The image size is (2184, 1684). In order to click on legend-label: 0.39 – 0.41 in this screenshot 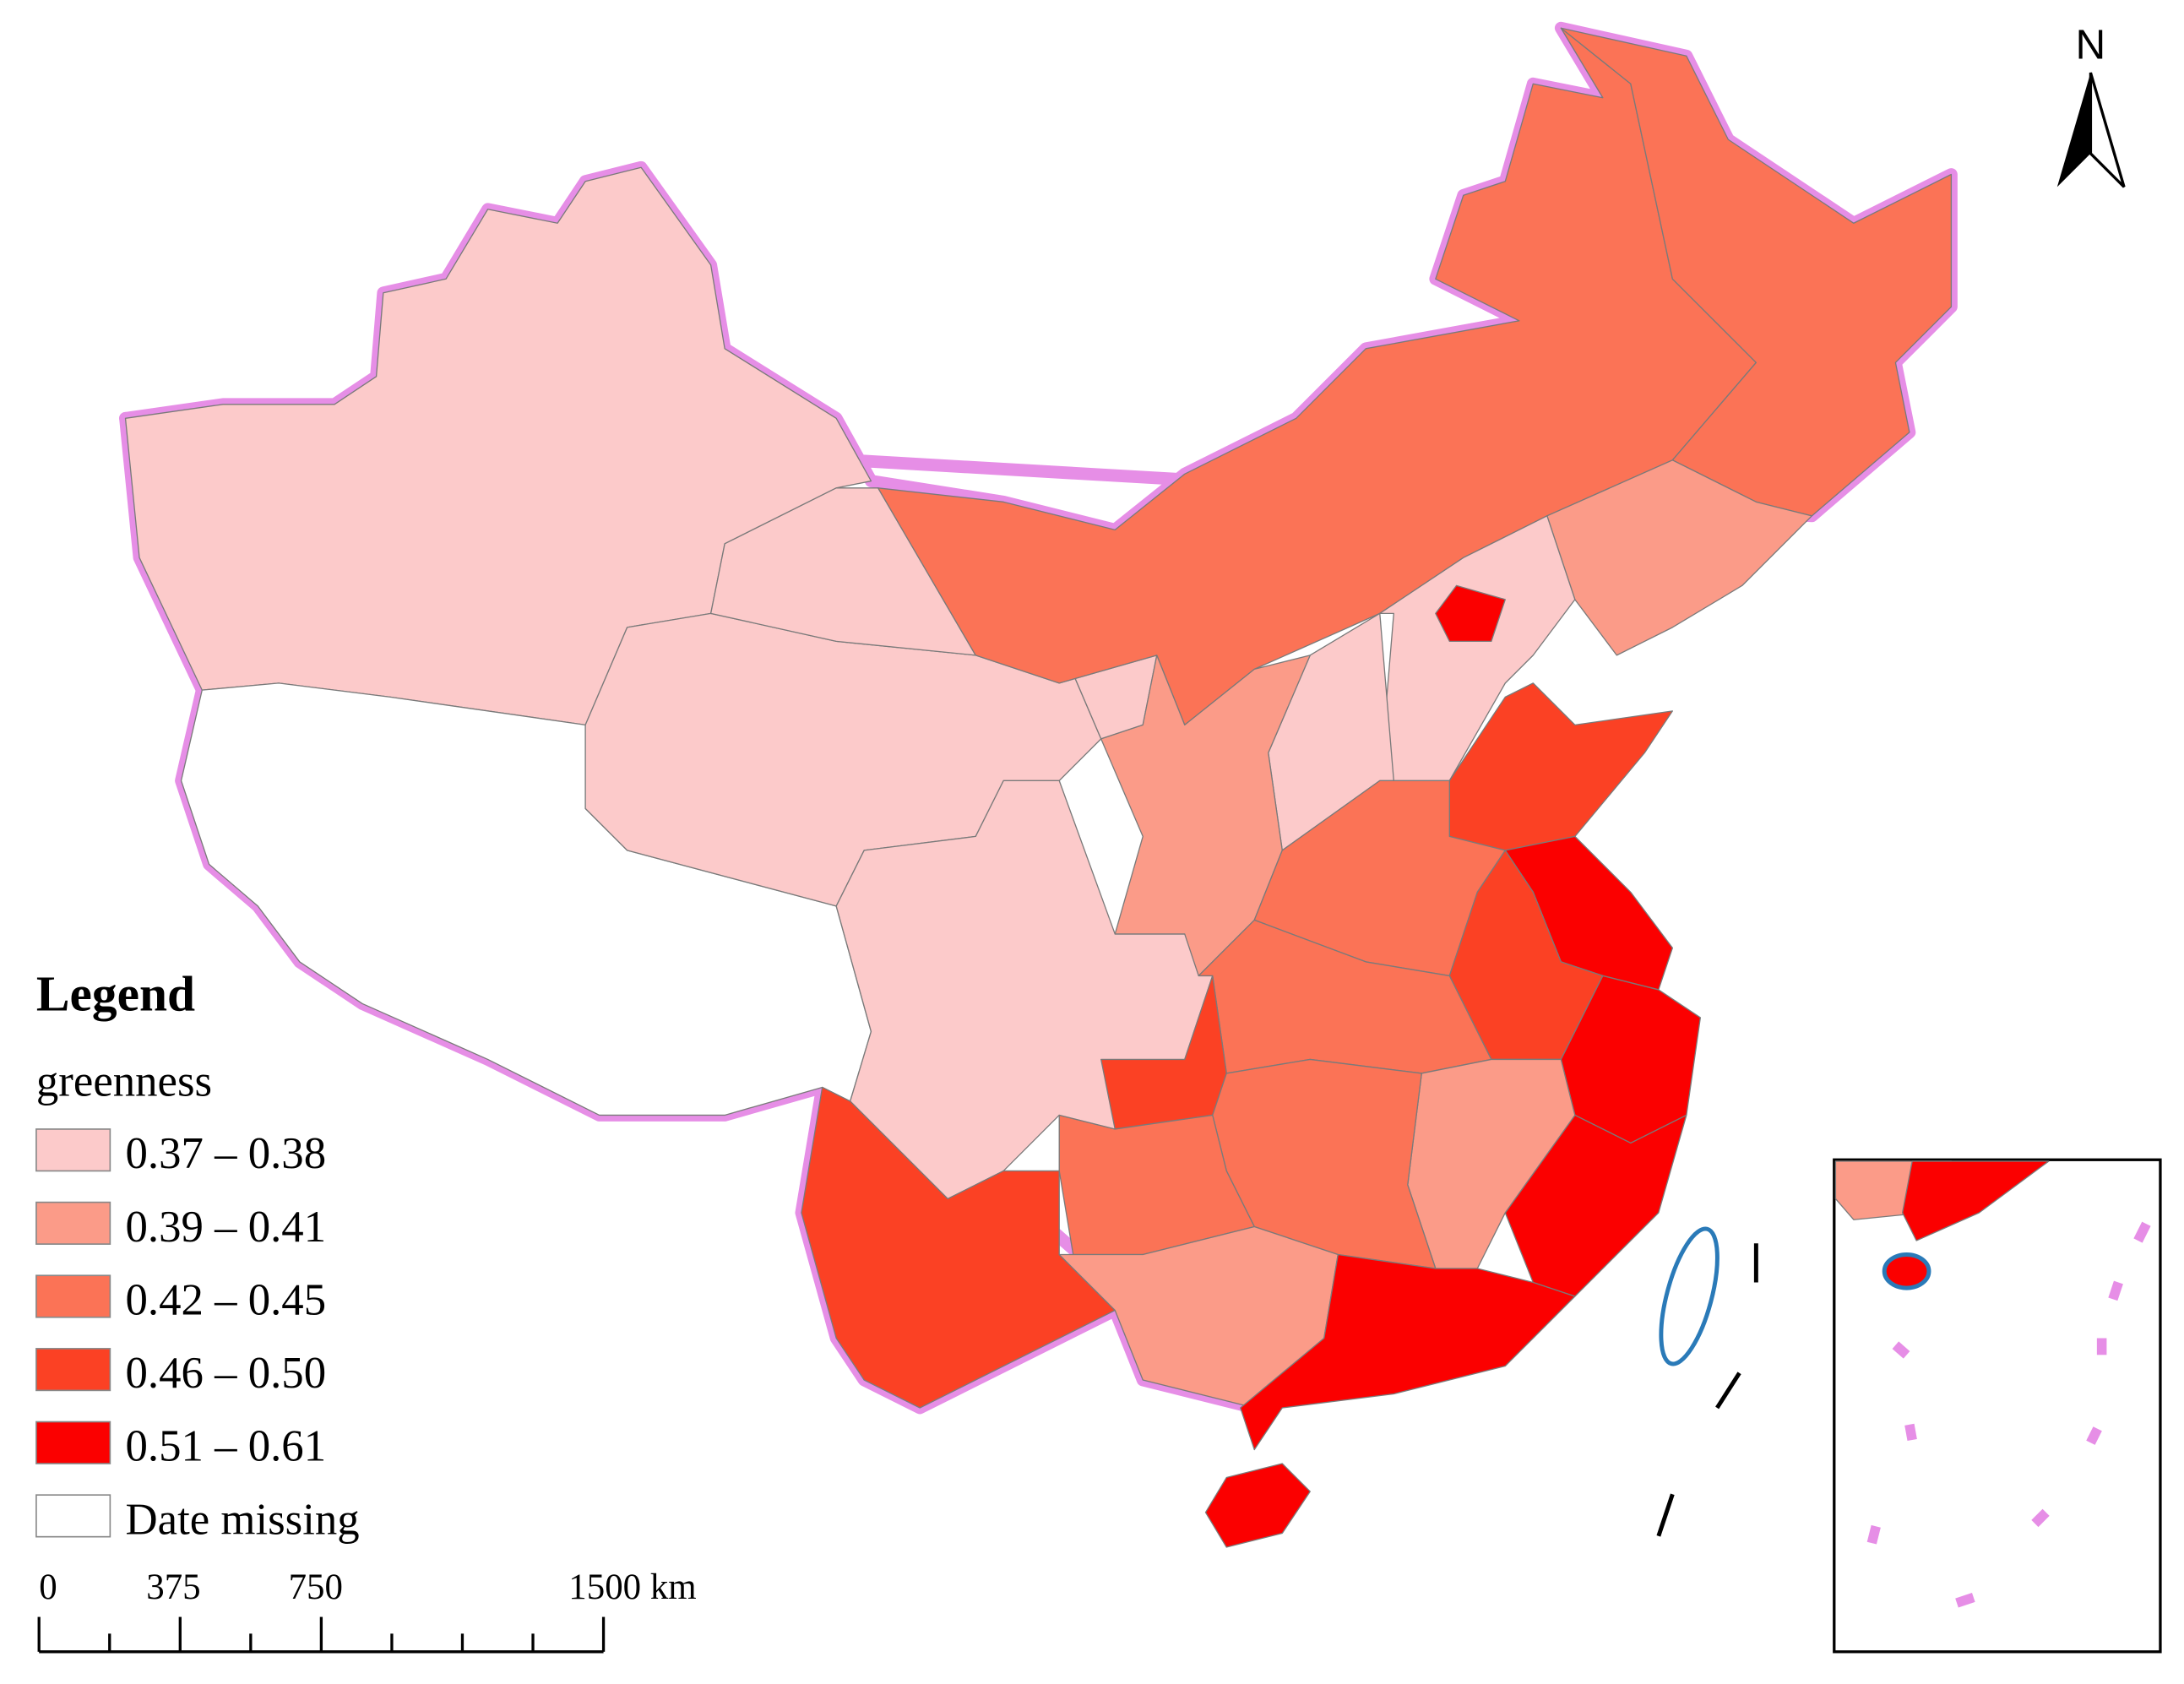, I will do `click(226, 1227)`.